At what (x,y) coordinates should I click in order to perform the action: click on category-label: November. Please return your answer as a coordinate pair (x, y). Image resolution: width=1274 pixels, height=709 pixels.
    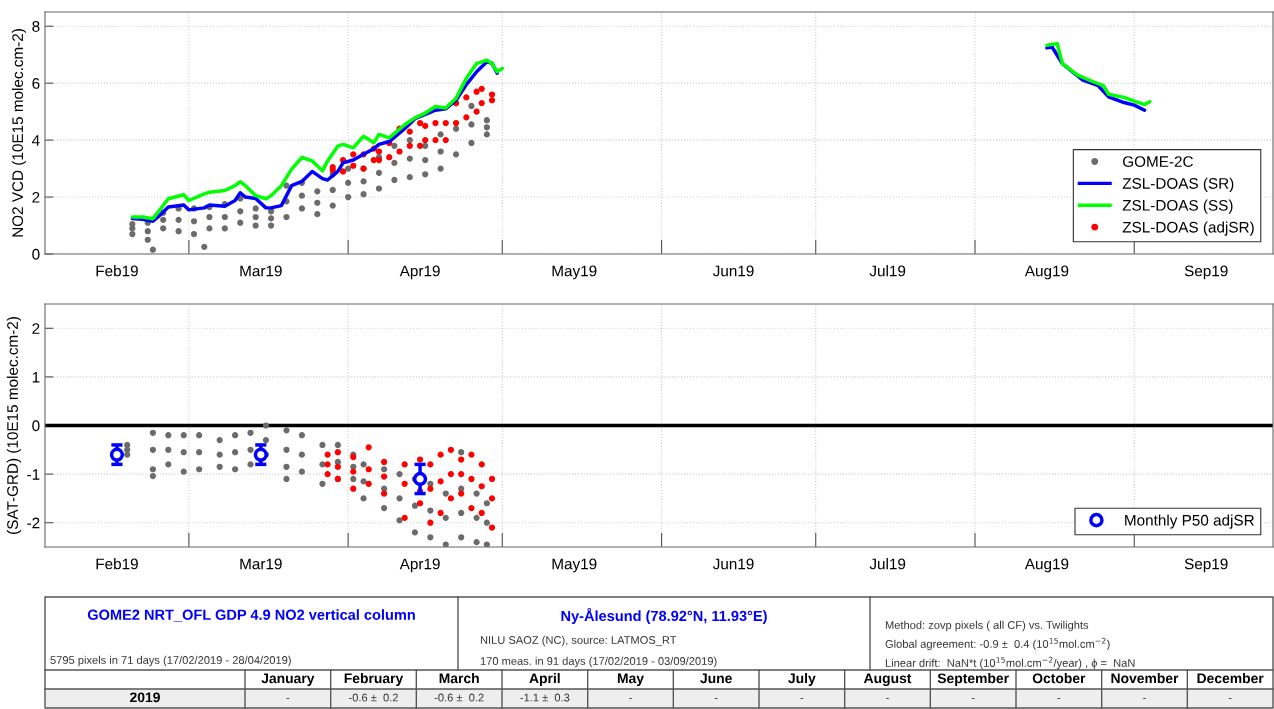
    Looking at the image, I should click on (1145, 678).